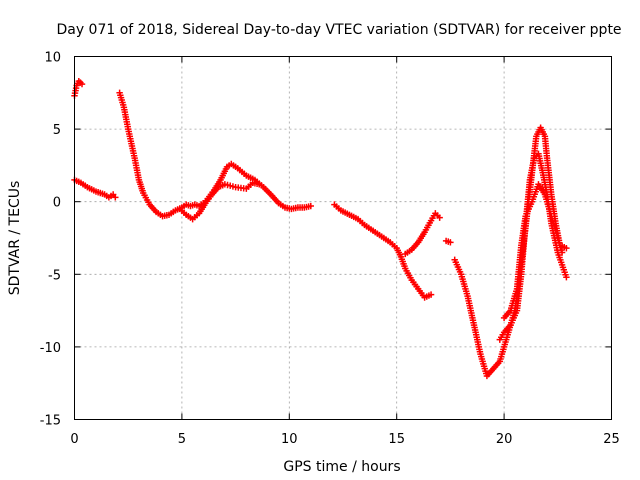 Image resolution: width=640 pixels, height=480 pixels. I want to click on x-tick-label: 10, so click(289, 439).